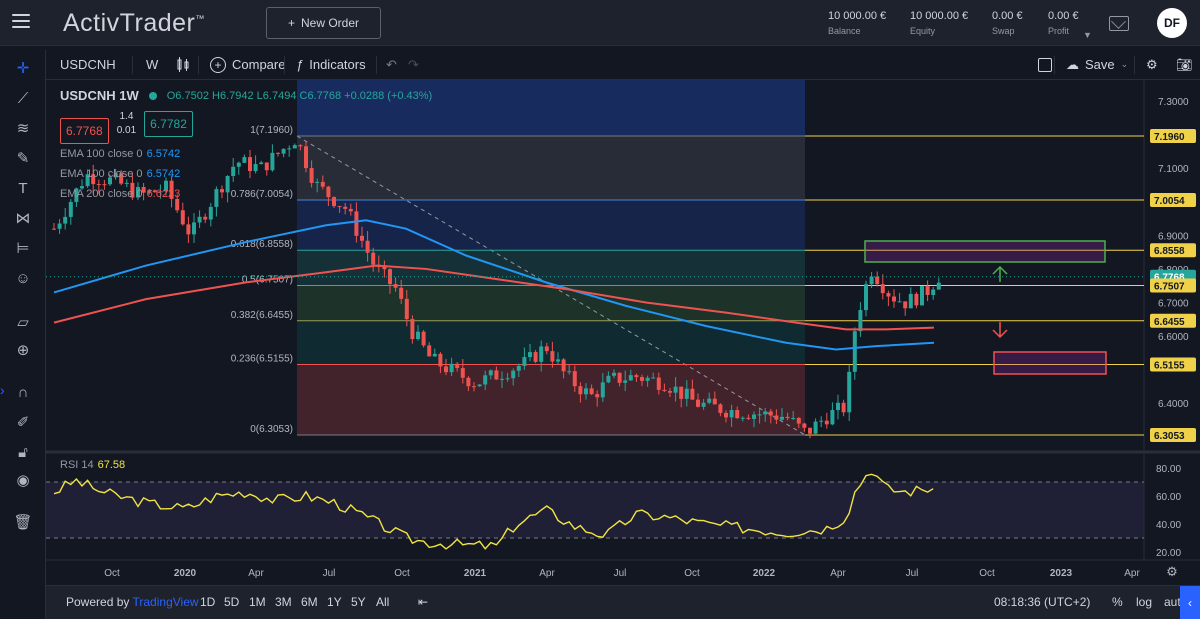 This screenshot has height=619, width=1200. What do you see at coordinates (132, 602) in the screenshot?
I see `powered-by: Powered by TradingView` at bounding box center [132, 602].